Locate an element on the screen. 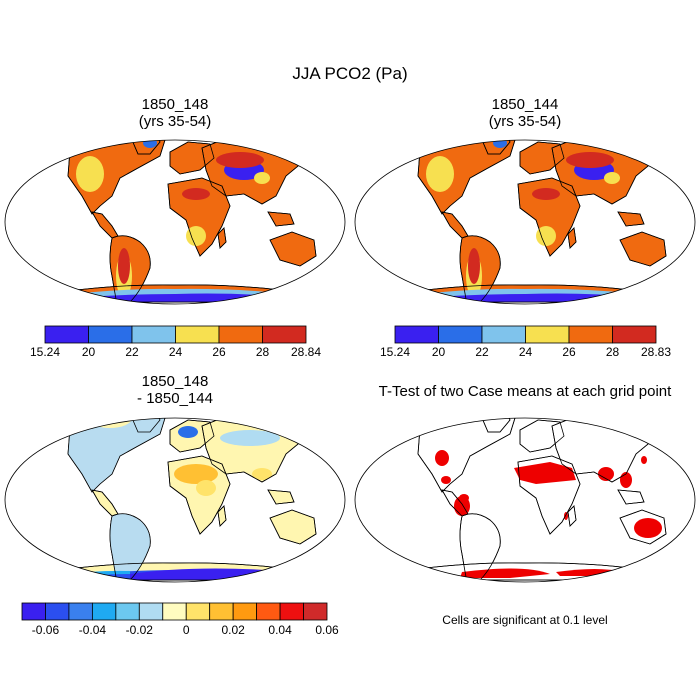 Image resolution: width=700 pixels, height=700 pixels. panel-2-title-line2: (yrs 35-54) is located at coordinates (525, 121).